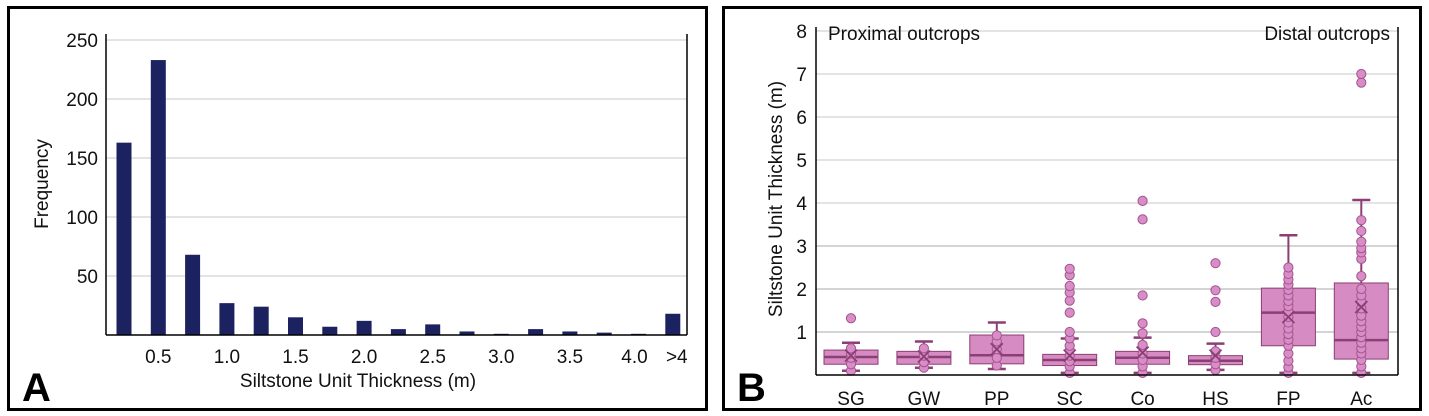 The width and height of the screenshot is (1429, 416). Describe the element at coordinates (87, 277) in the screenshot. I see `y-tick-label: 50` at that location.